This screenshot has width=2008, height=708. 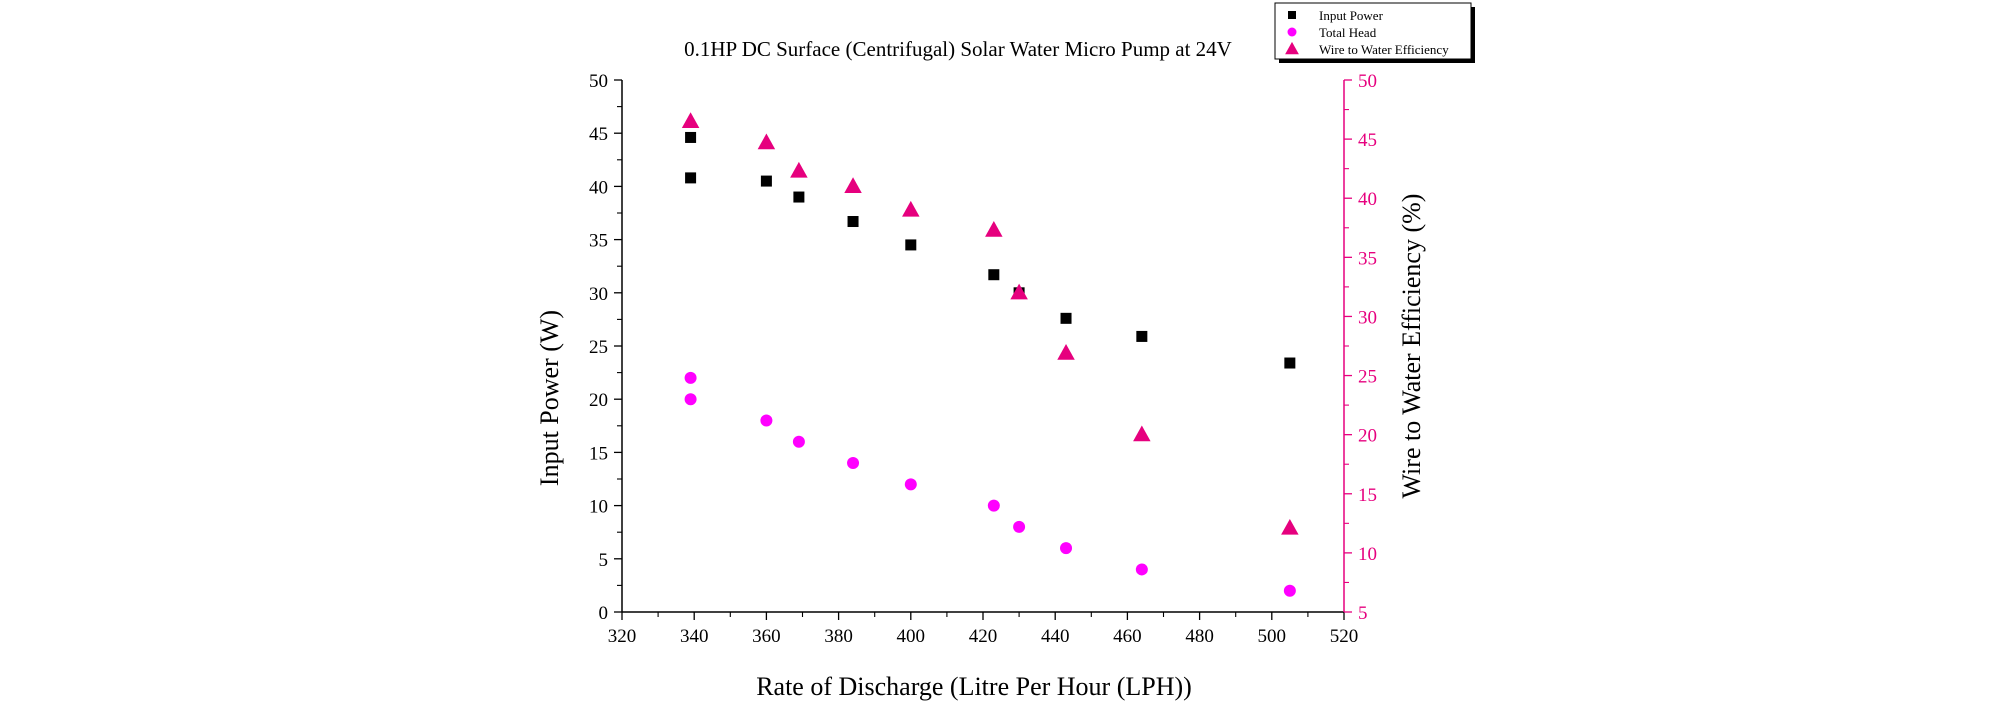 I want to click on legend-marker-total-head, so click(x=1292, y=32).